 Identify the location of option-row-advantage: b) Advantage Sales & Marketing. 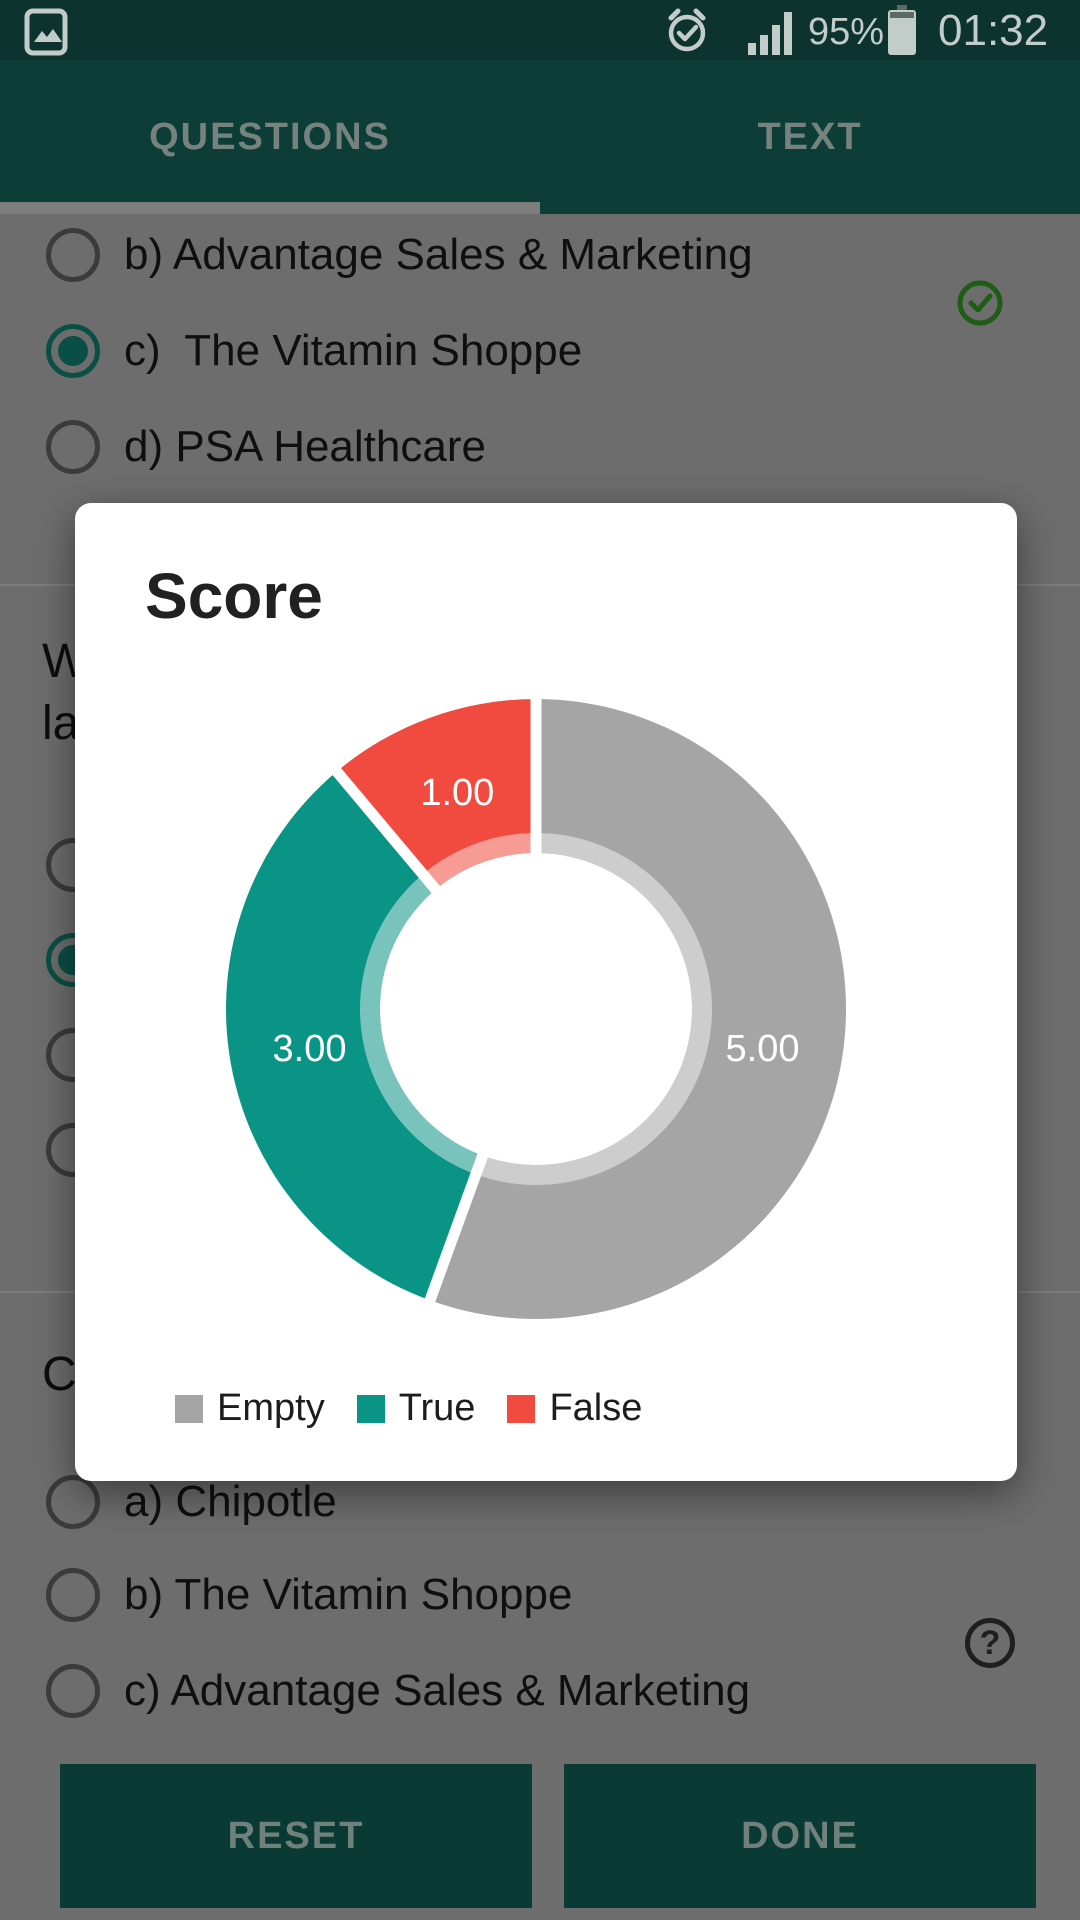
(399, 255).